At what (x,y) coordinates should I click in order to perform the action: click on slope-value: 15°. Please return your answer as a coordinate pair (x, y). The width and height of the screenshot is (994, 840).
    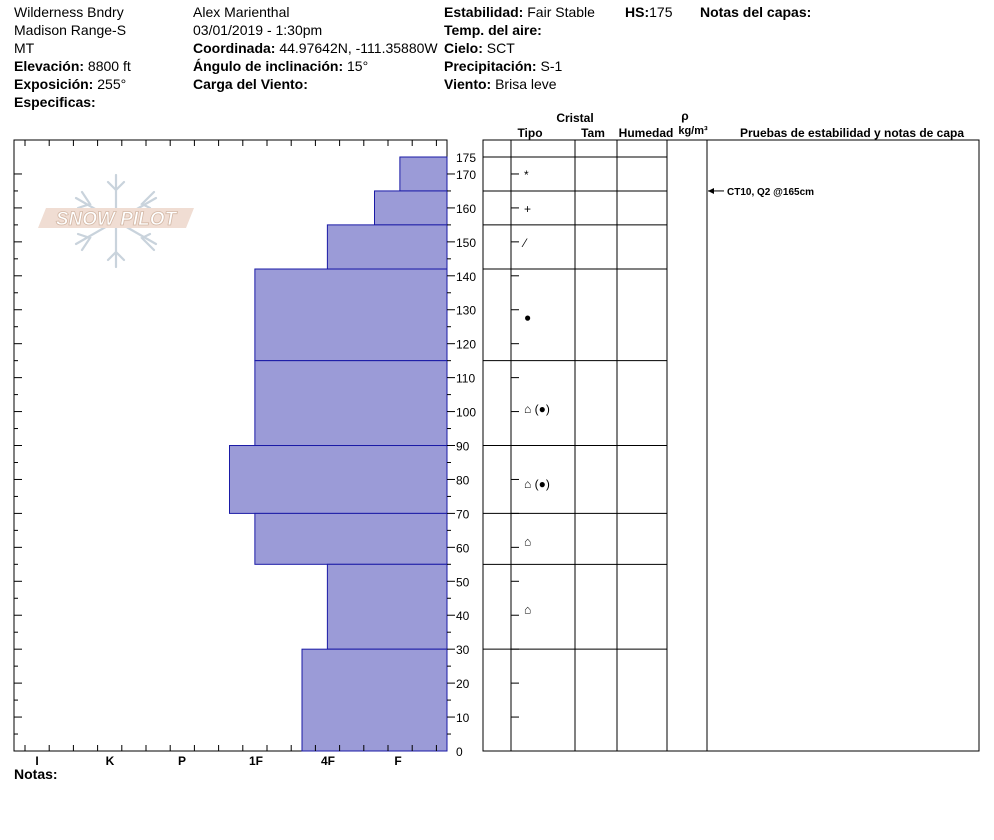
    Looking at the image, I should click on (358, 66).